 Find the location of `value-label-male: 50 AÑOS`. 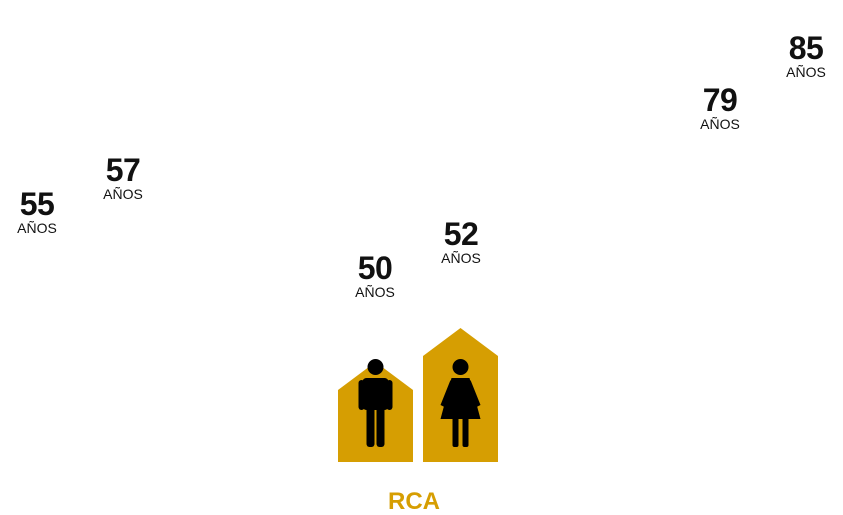

value-label-male: 50 AÑOS is located at coordinates (375, 275).